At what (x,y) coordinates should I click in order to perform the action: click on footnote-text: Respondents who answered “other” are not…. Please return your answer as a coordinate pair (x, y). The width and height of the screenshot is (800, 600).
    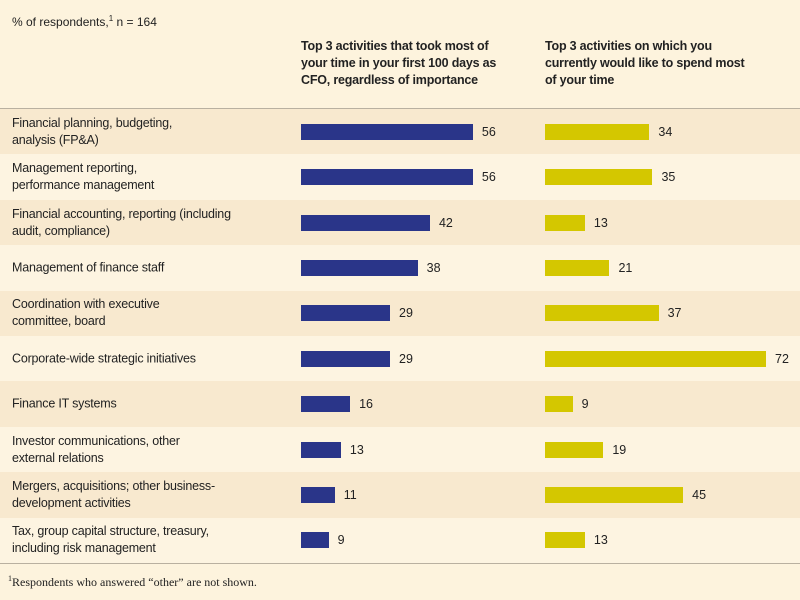
    Looking at the image, I should click on (134, 582).